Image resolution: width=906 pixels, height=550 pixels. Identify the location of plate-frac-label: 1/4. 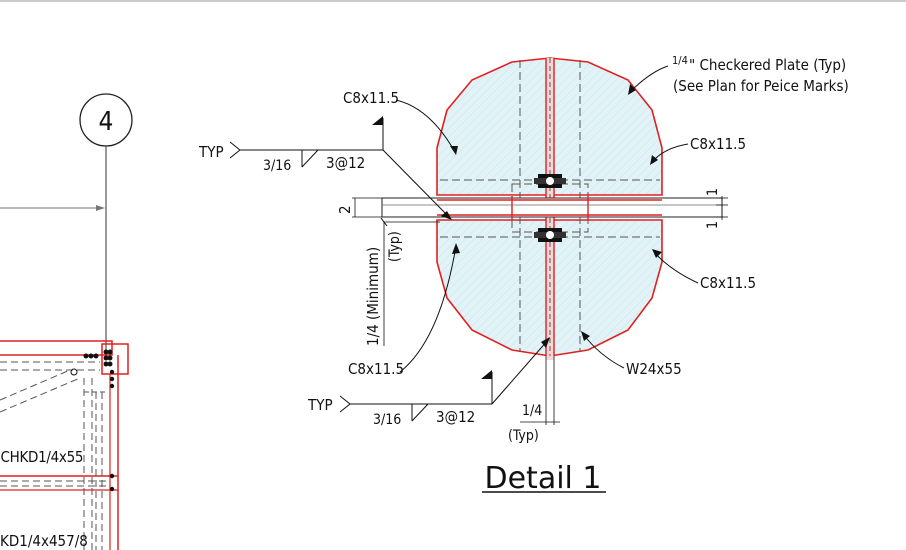
(680, 60).